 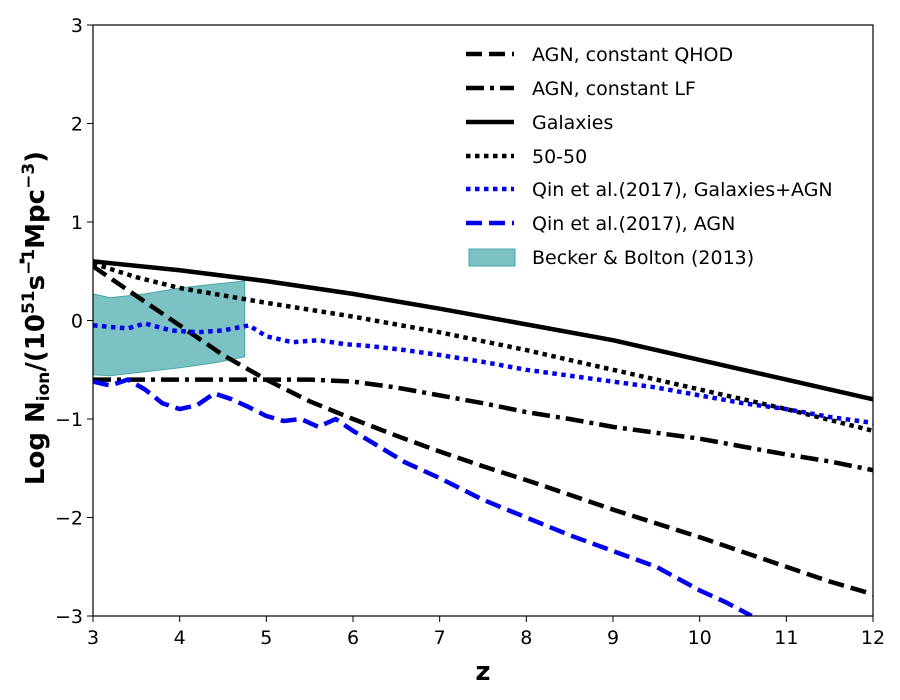 I want to click on y-label-exp-51: 51, so click(x=29, y=302).